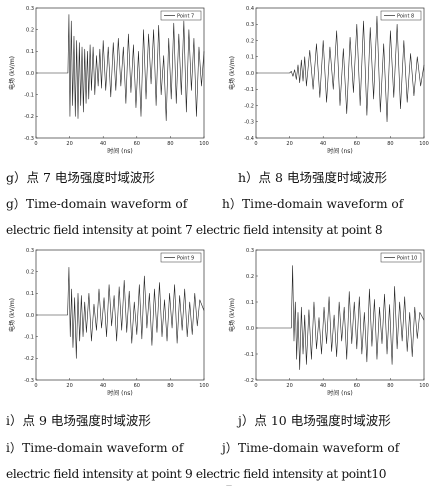  I want to click on legend-label: Point 8, so click(405, 16).